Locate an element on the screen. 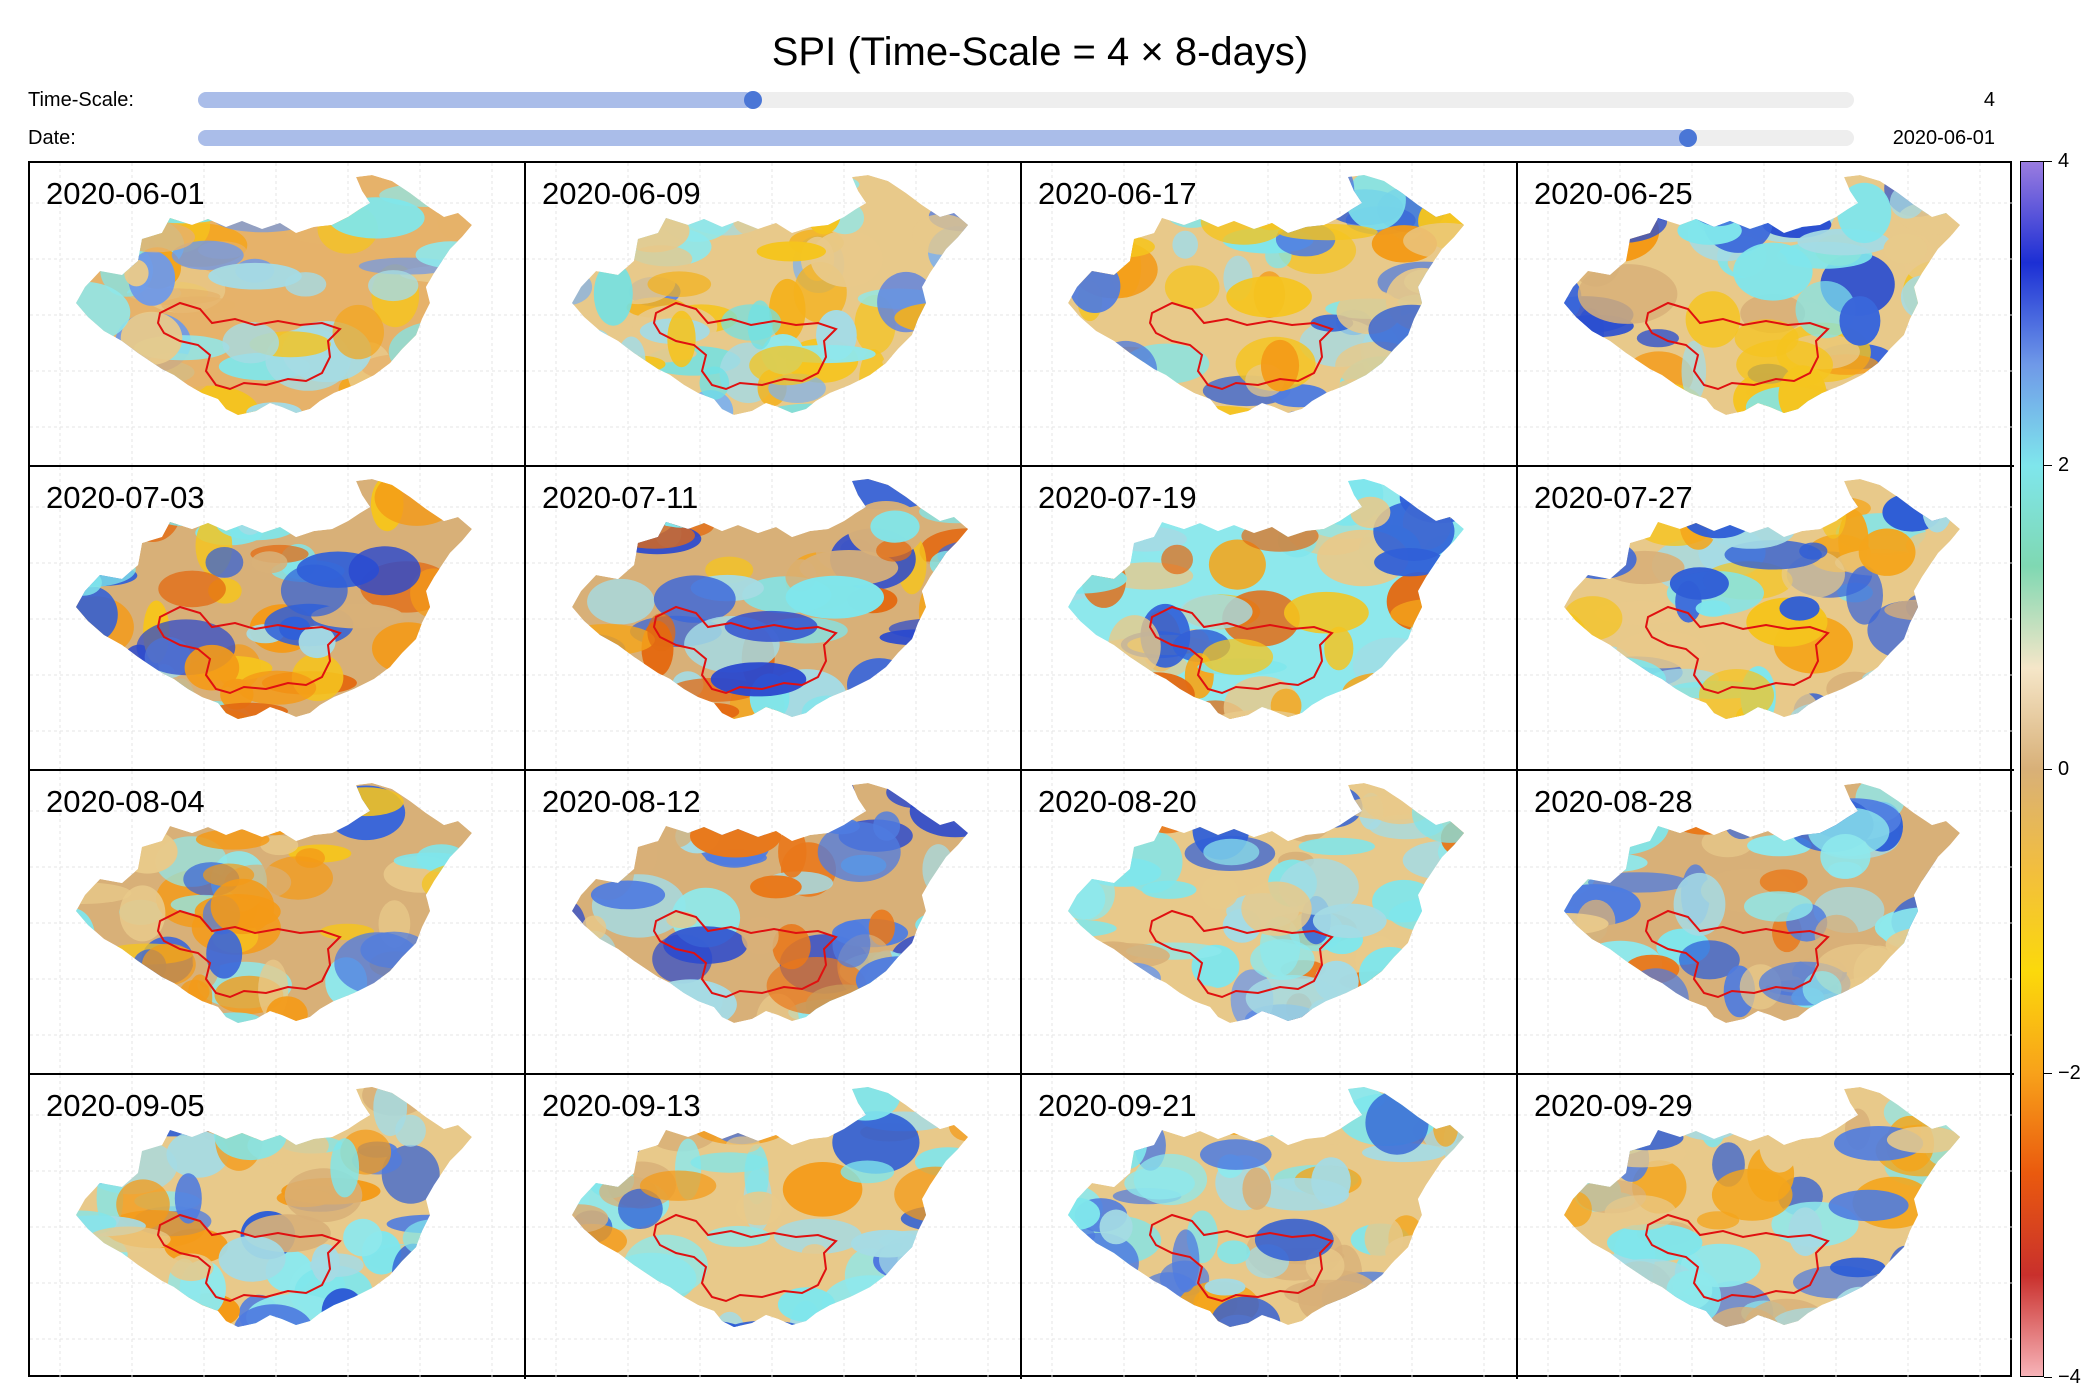 Image resolution: width=2100 pixels, height=1400 pixels. map-panel: 2020-08-20 is located at coordinates (1270, 923).